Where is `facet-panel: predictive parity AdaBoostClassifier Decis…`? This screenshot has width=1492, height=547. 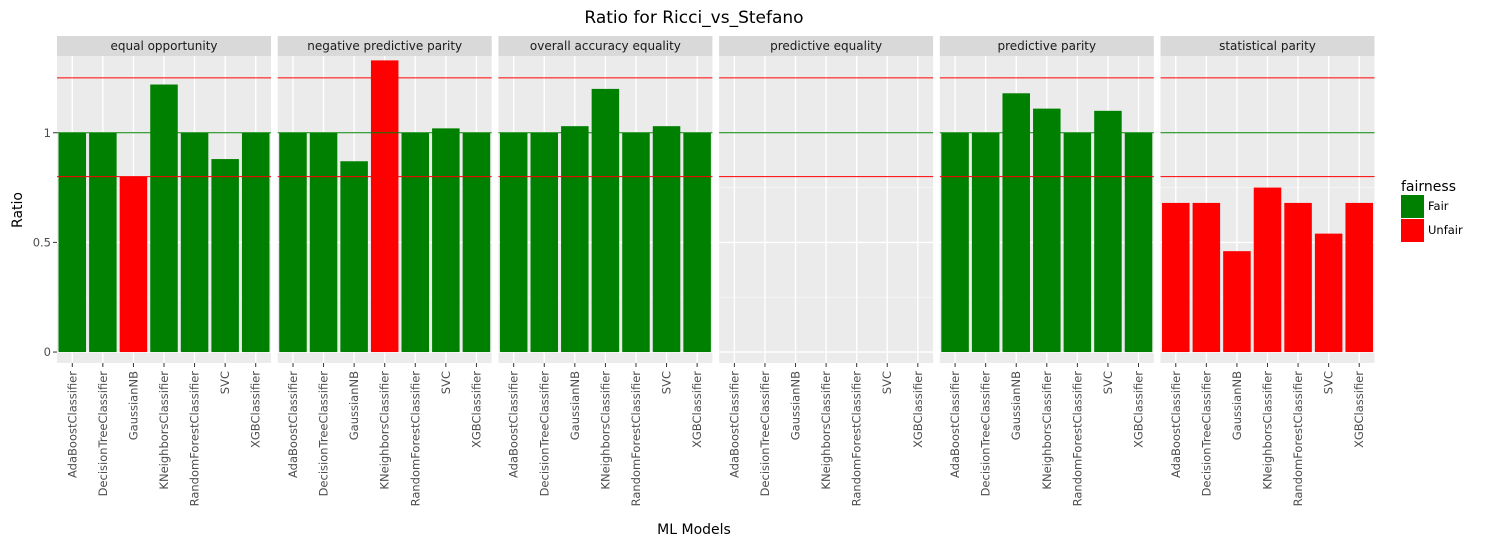
facet-panel: predictive parity AdaBoostClassifier Decis… is located at coordinates (1046, 271).